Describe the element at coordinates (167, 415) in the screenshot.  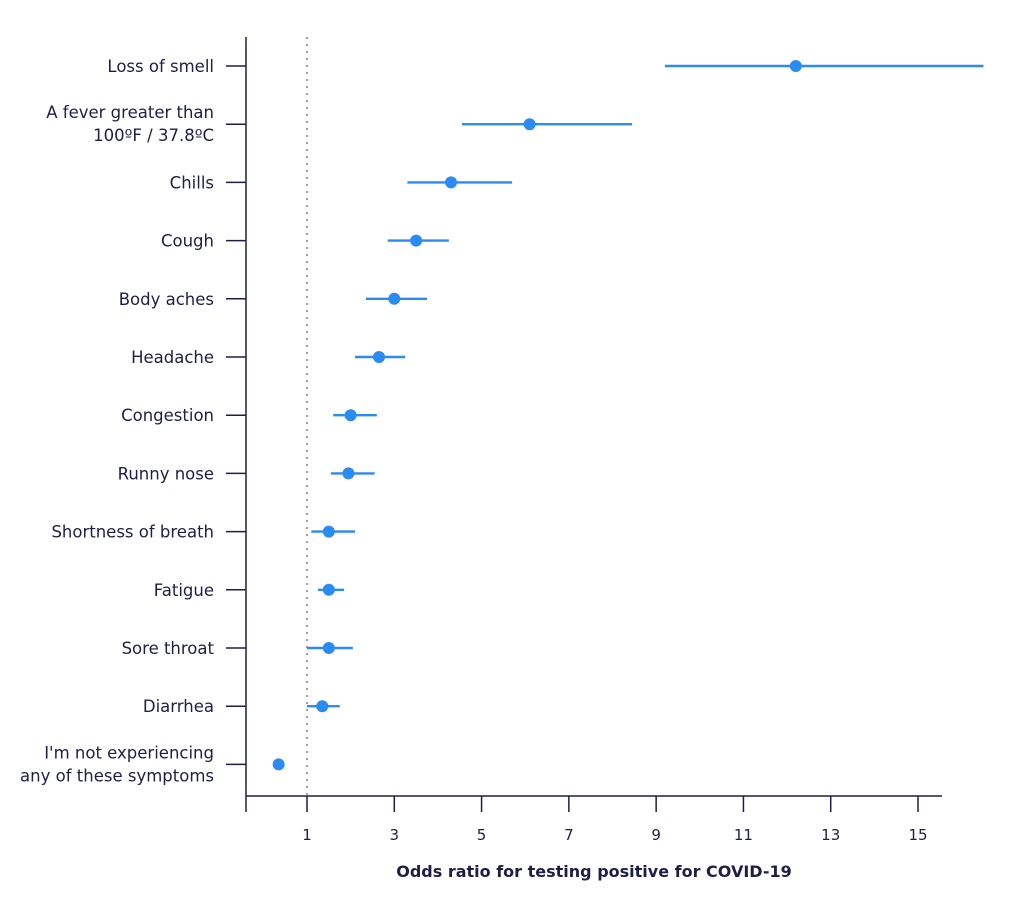
I see `category-label: Congestion` at that location.